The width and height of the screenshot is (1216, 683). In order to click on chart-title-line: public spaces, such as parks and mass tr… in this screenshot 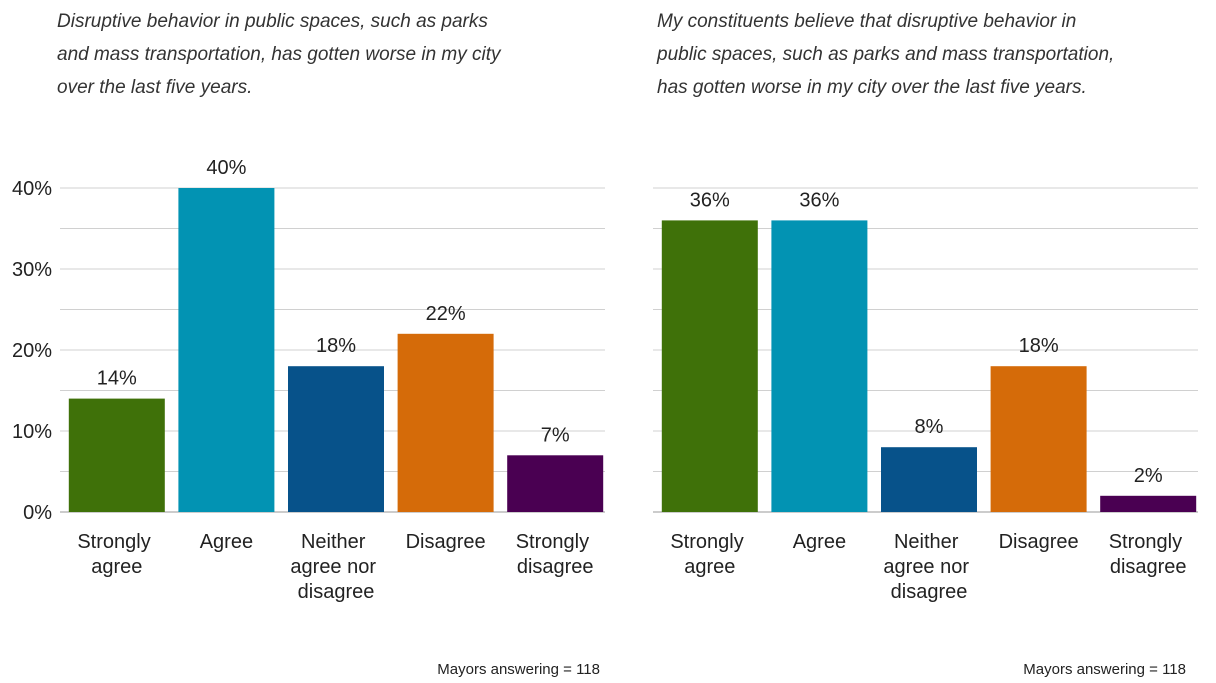, I will do `click(888, 54)`.